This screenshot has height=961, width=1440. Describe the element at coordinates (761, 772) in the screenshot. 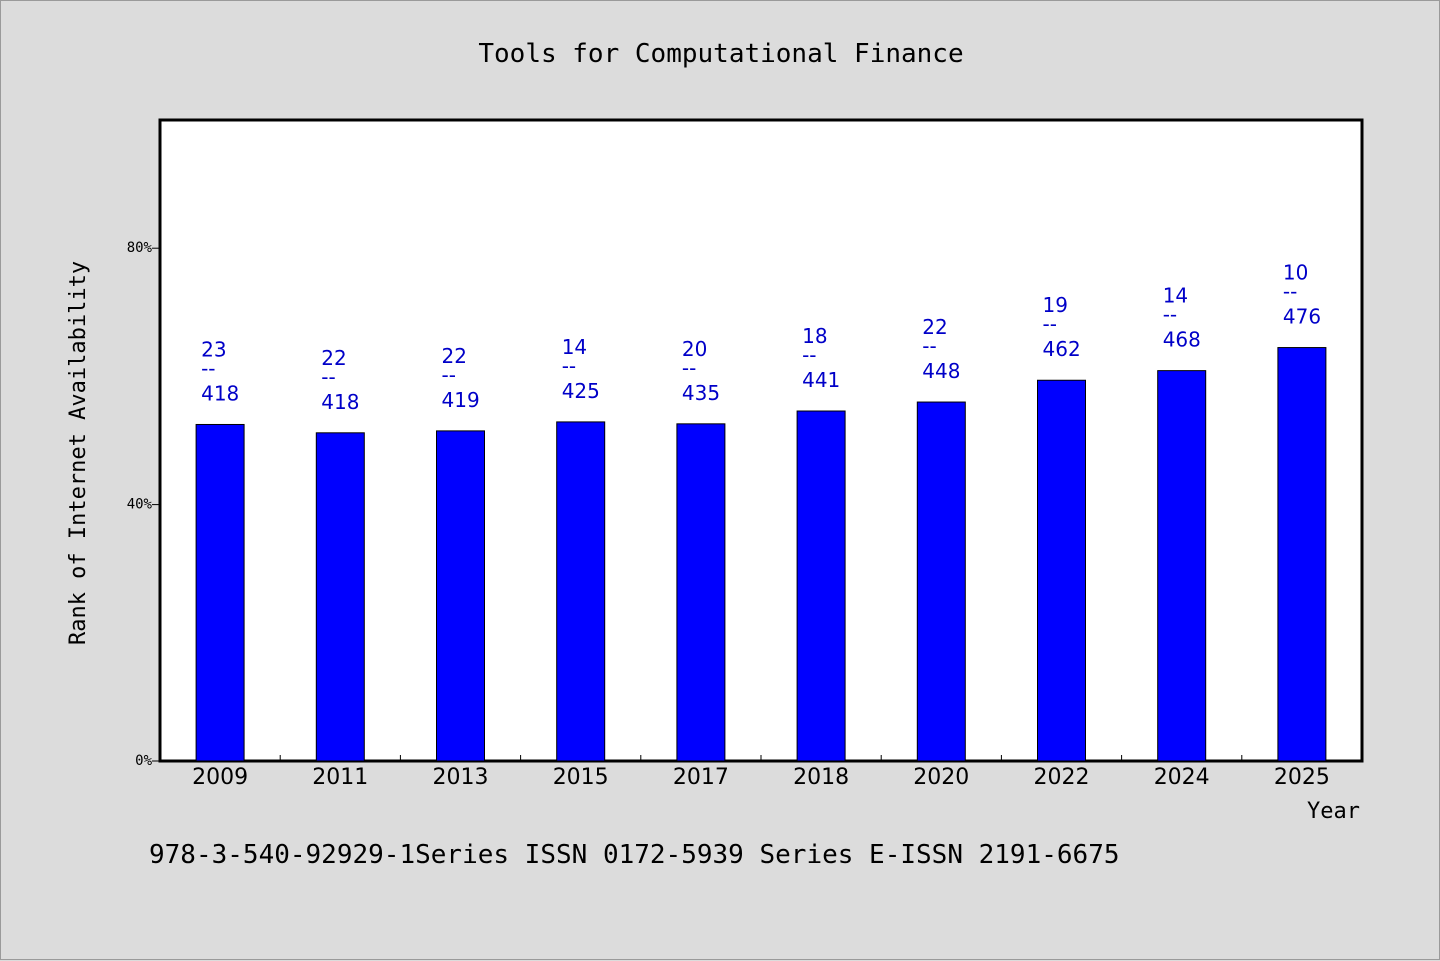

I see `x-axis: 2009 2011 2013 2015 2017 2018 2020 2022 2024 2025` at that location.